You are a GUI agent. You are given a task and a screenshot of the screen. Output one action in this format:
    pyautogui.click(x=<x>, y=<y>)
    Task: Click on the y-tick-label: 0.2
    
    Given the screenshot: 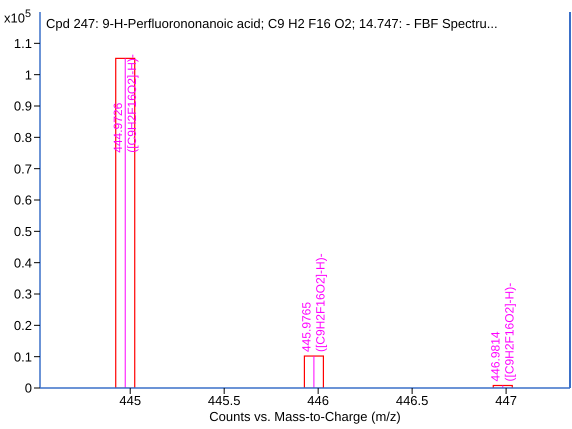 What is the action you would take?
    pyautogui.click(x=23, y=325)
    